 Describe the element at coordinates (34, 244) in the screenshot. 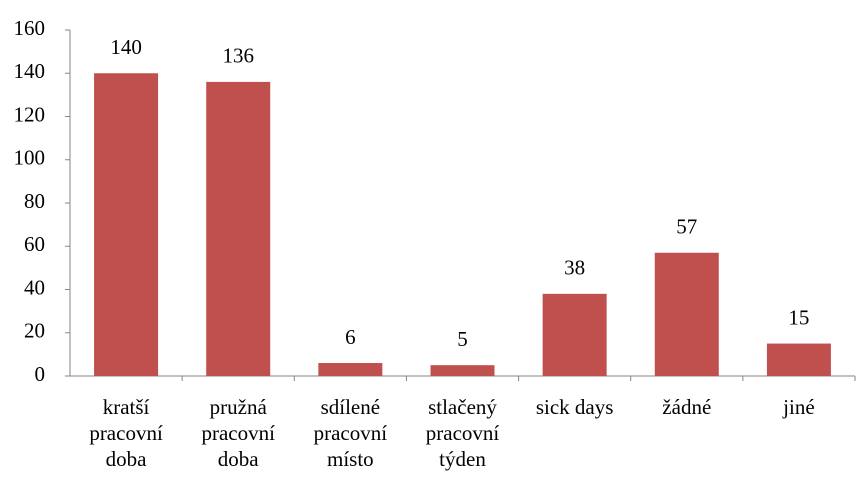

I see `y-tick-label: 60` at that location.